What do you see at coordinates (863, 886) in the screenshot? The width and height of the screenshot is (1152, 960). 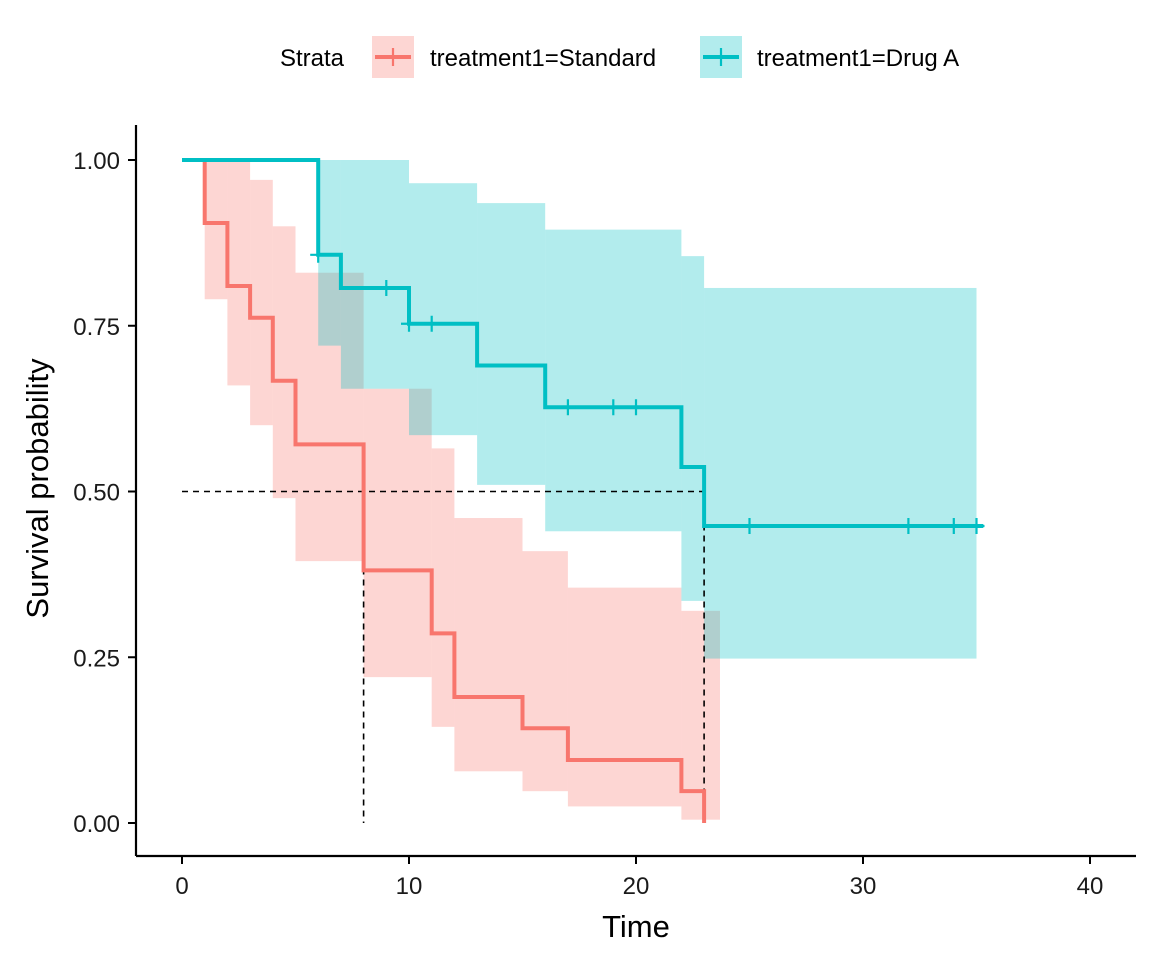 I see `x-tick-label: 30` at bounding box center [863, 886].